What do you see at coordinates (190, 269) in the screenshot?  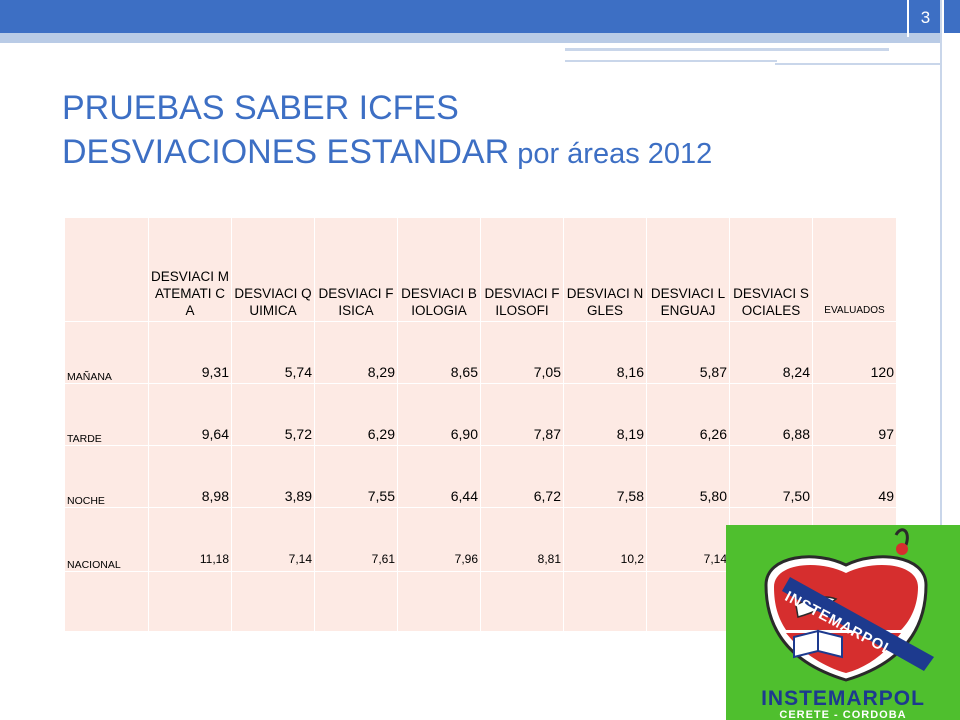 I see `header-cell: DESVIACI MATEMATI CA` at bounding box center [190, 269].